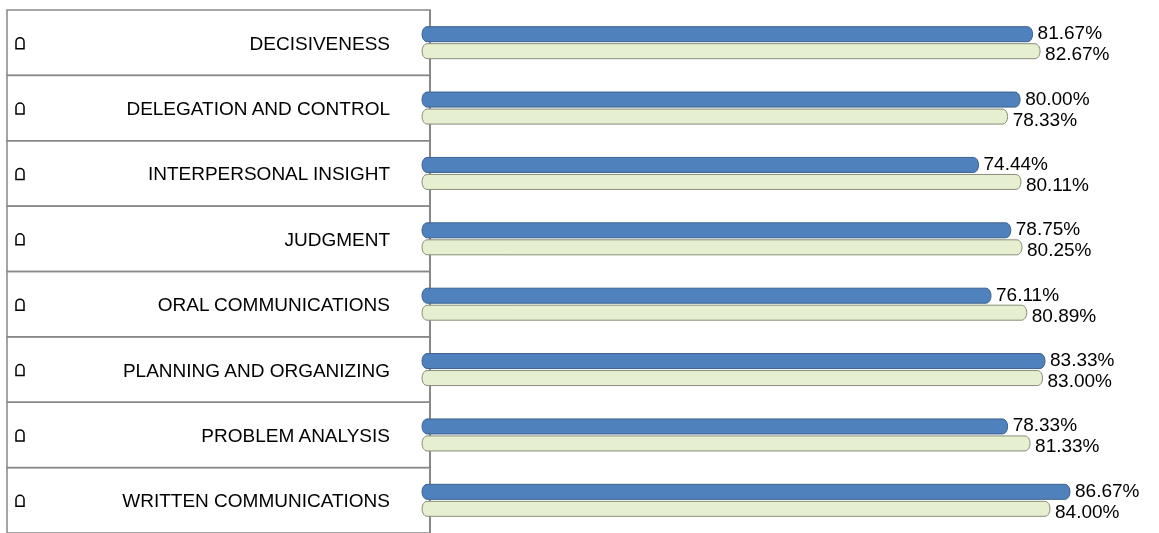 The image size is (1159, 533). I want to click on data-label: 83.00%, so click(1080, 381).